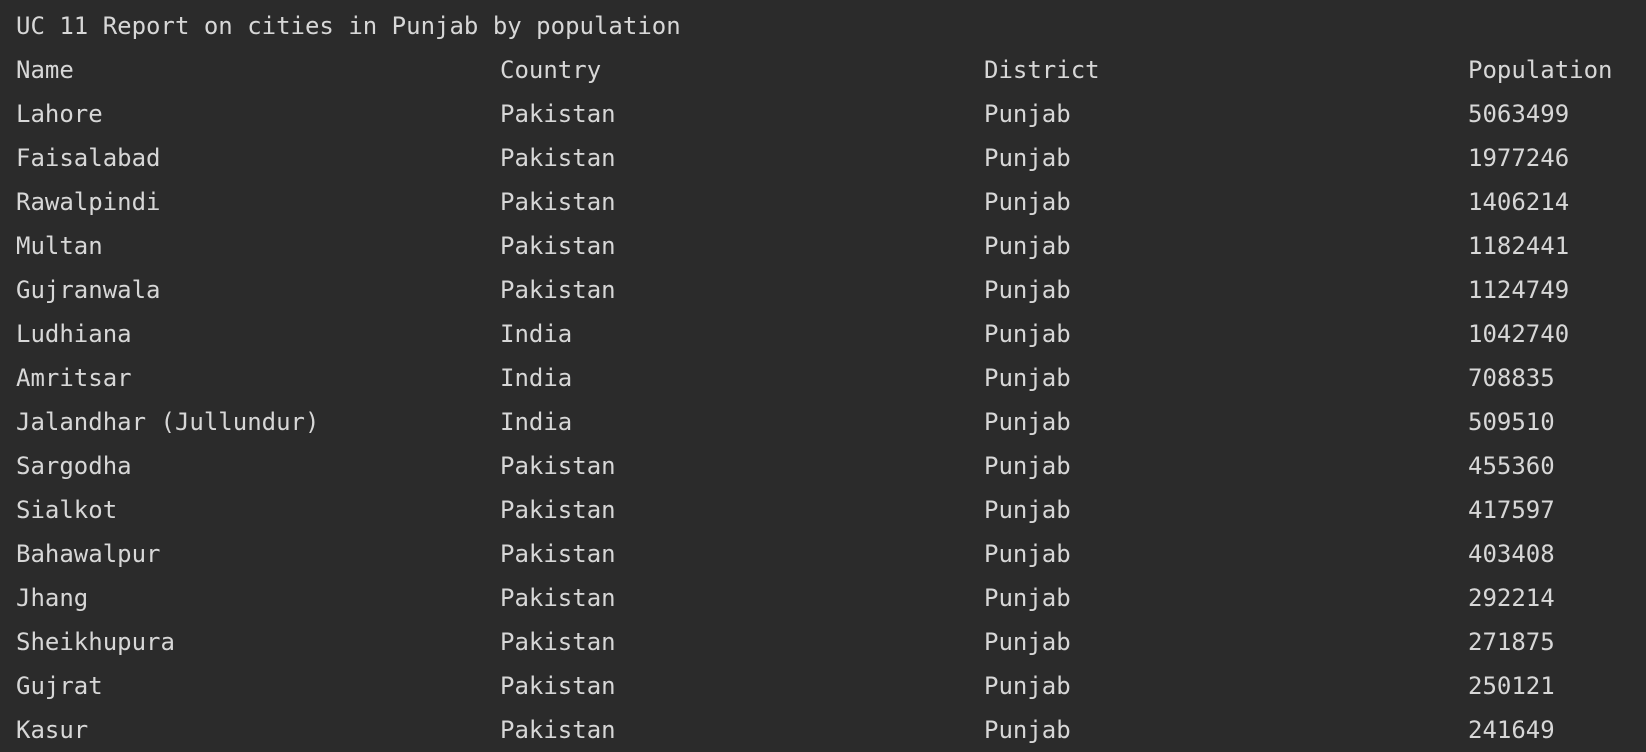 The width and height of the screenshot is (1646, 752). What do you see at coordinates (823, 510) in the screenshot?
I see `table-row: Sialkot Pakistan Punjab 417597` at bounding box center [823, 510].